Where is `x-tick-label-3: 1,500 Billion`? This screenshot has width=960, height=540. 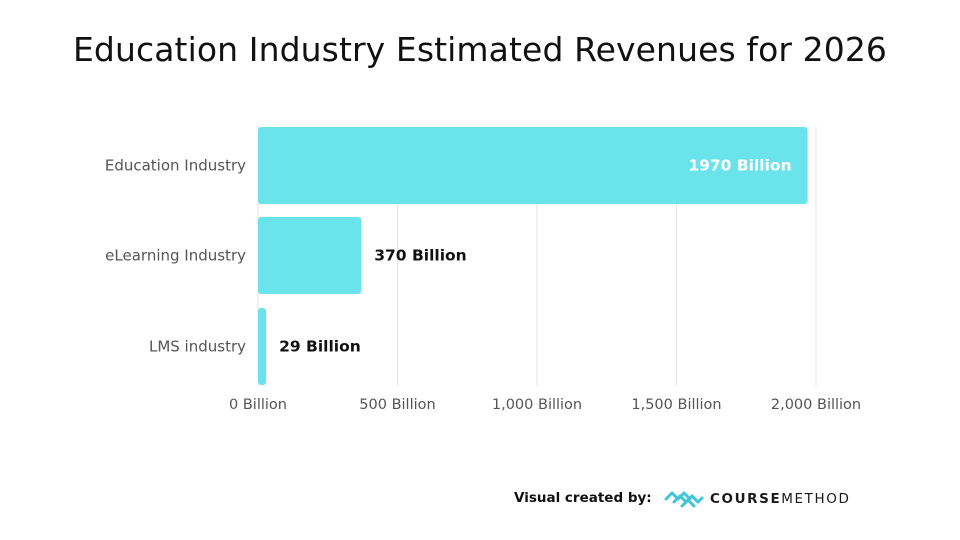
x-tick-label-3: 1,500 Billion is located at coordinates (676, 405).